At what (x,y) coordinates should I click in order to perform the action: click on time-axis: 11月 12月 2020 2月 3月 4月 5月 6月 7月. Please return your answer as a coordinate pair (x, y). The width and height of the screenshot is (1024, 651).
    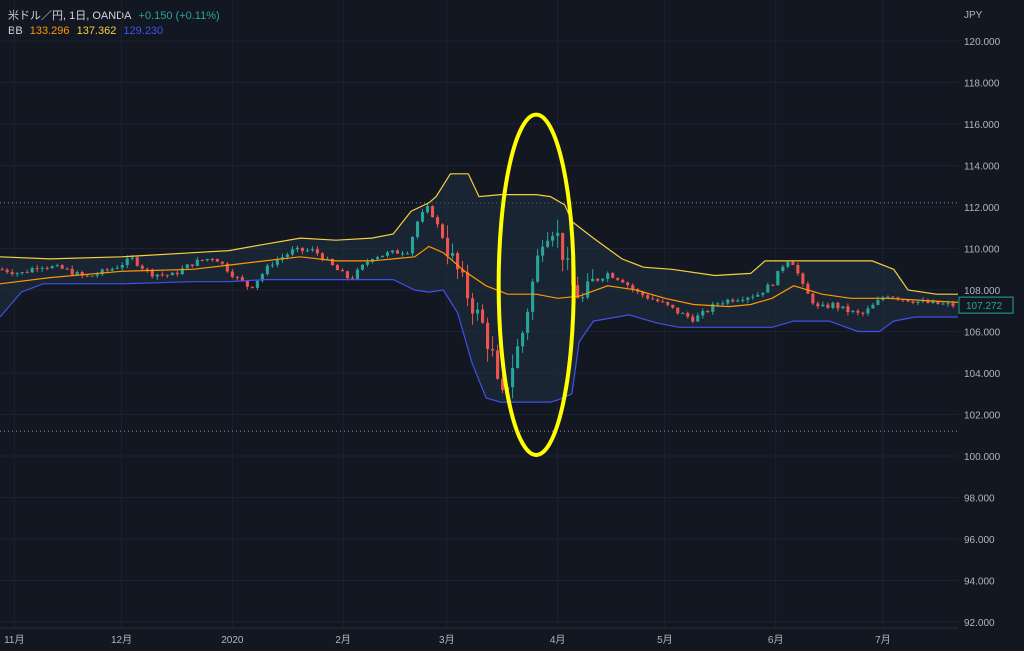
    Looking at the image, I should click on (447, 640).